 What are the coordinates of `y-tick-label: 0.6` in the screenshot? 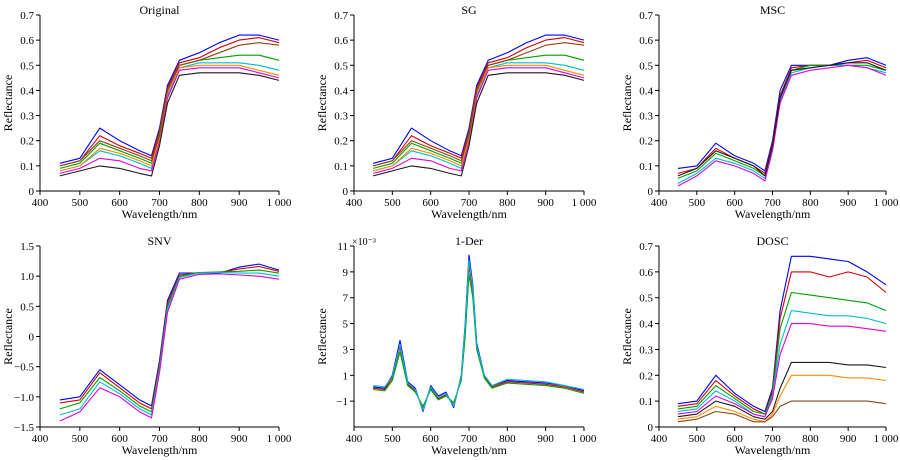 It's located at (646, 273).